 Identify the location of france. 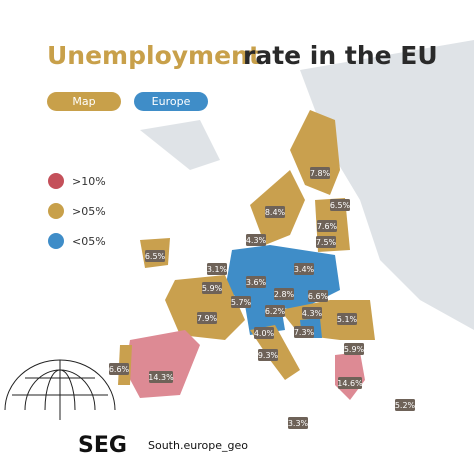
(205, 307).